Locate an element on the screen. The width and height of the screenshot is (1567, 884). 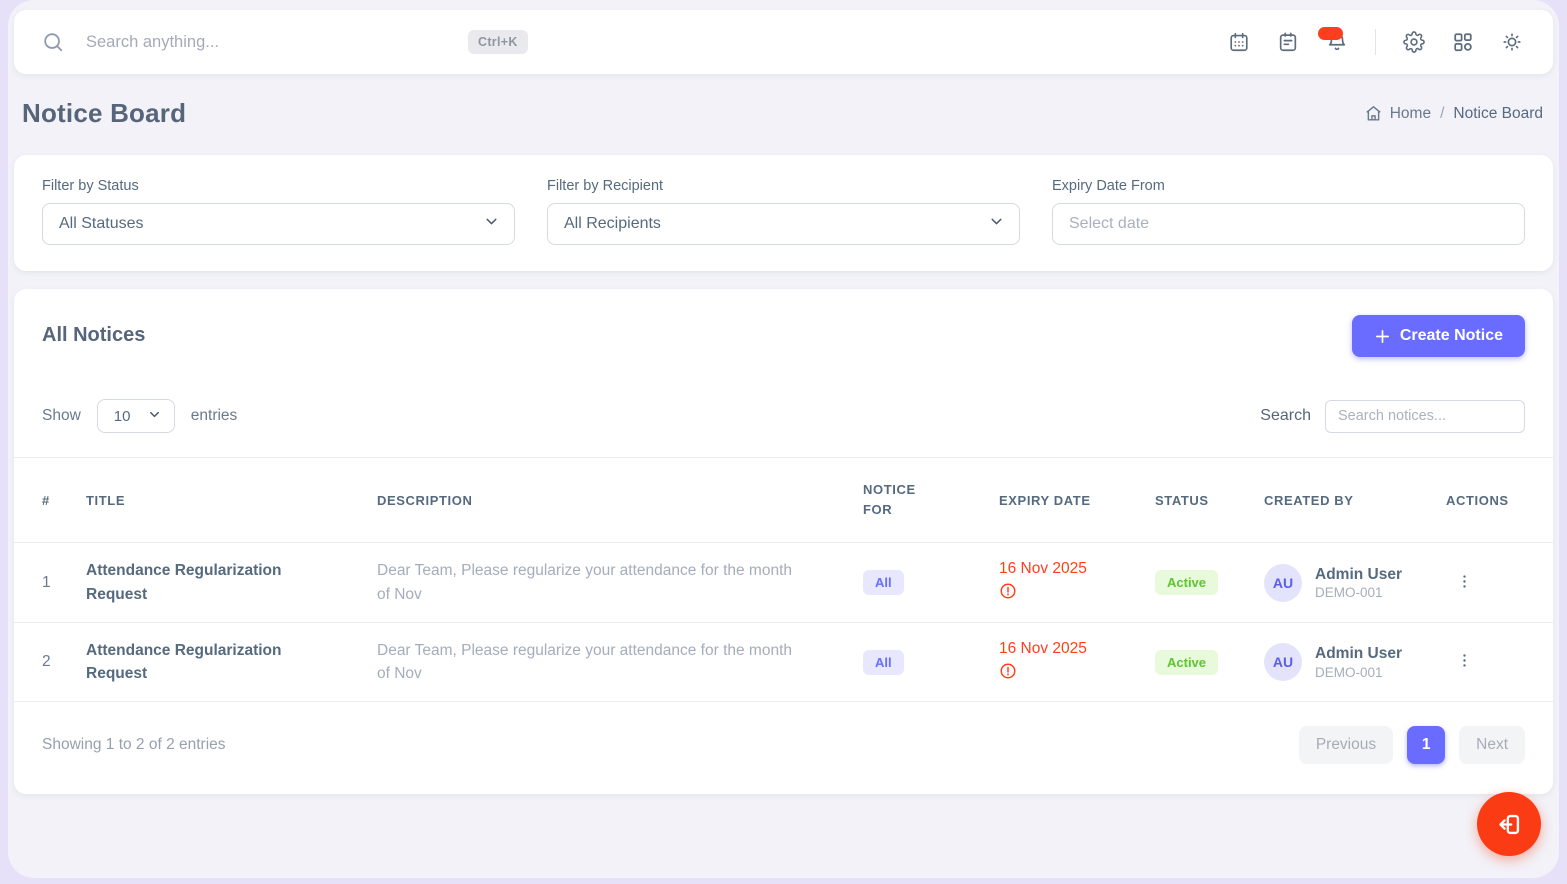
page-size-value: 10 is located at coordinates (122, 416).